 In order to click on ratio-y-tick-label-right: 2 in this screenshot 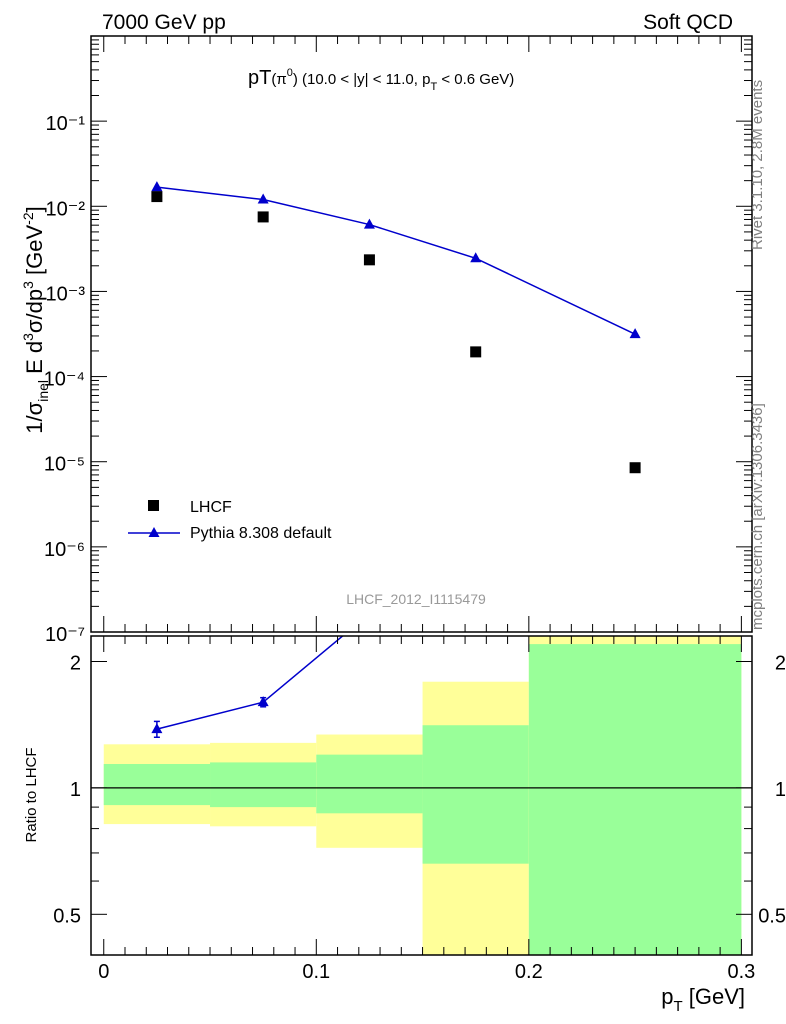, I will do `click(780, 663)`.